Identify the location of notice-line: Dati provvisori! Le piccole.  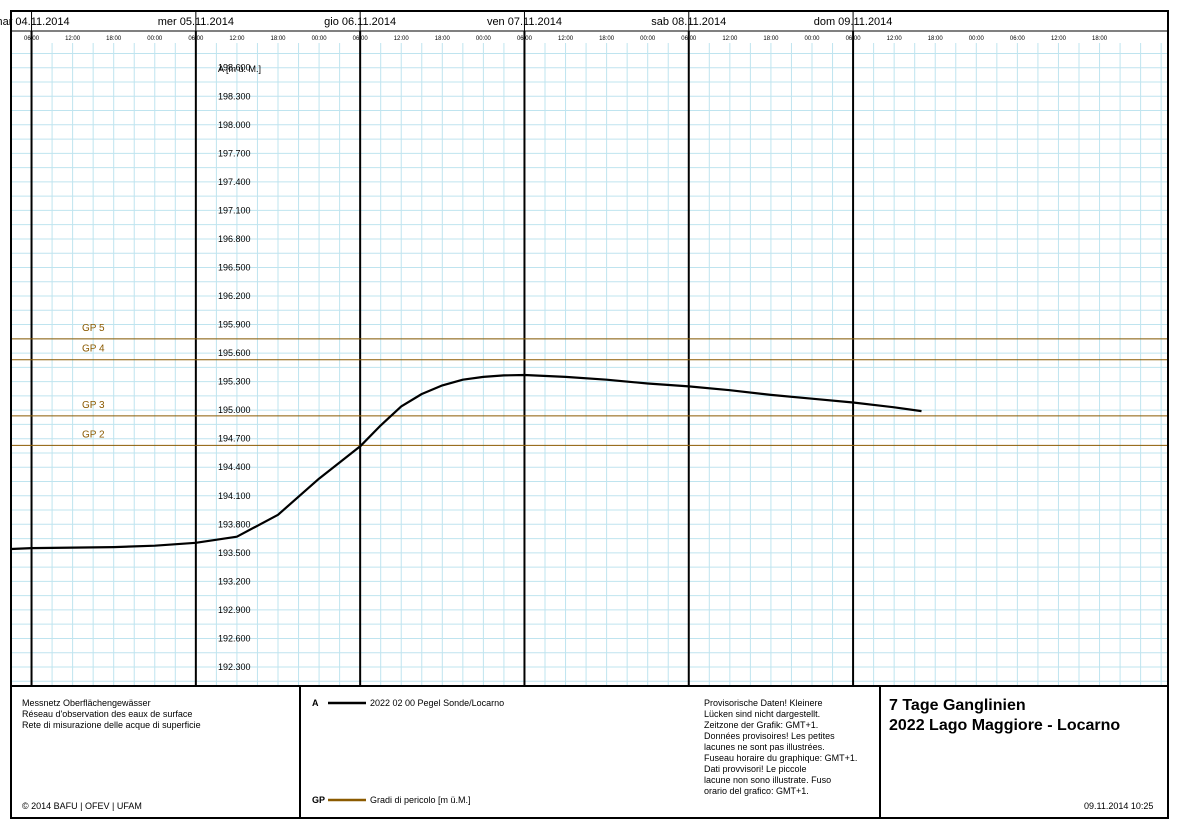
(755, 769).